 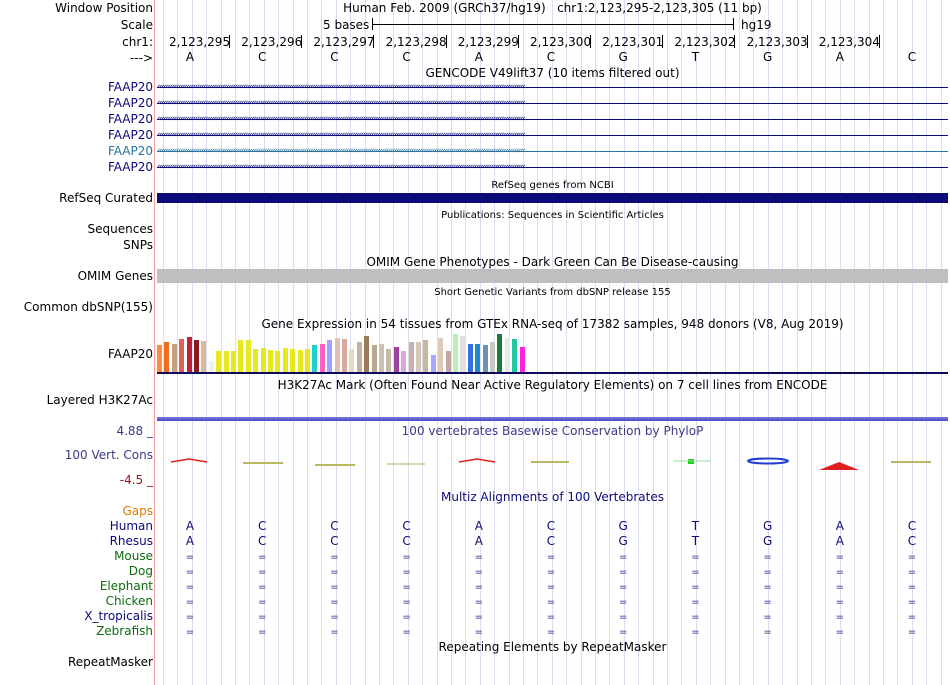 I want to click on omim-gene-bar, so click(x=552, y=276).